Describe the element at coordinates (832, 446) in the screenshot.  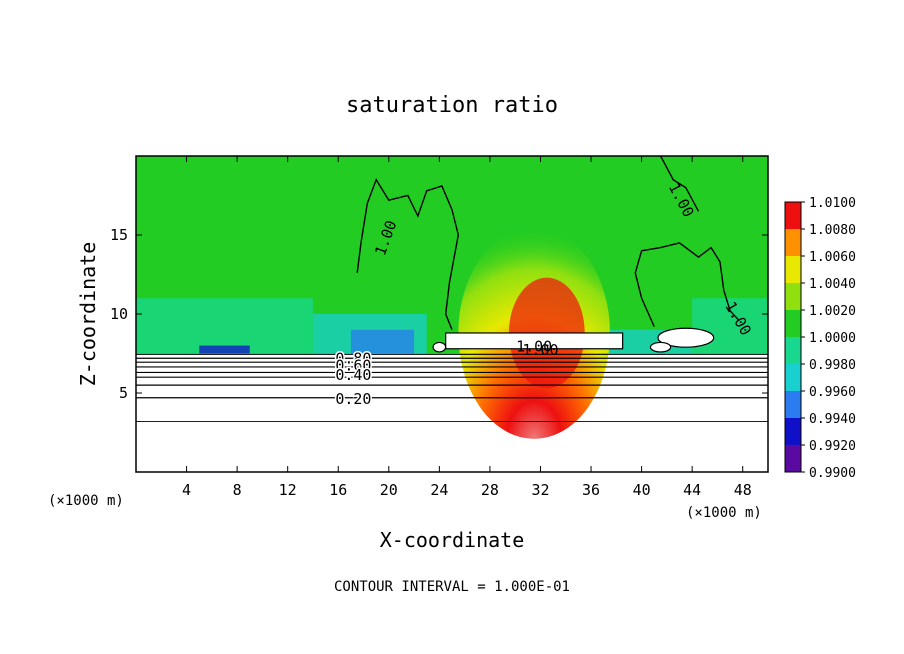
I see `colorbar-tick-label: 0.9920` at that location.